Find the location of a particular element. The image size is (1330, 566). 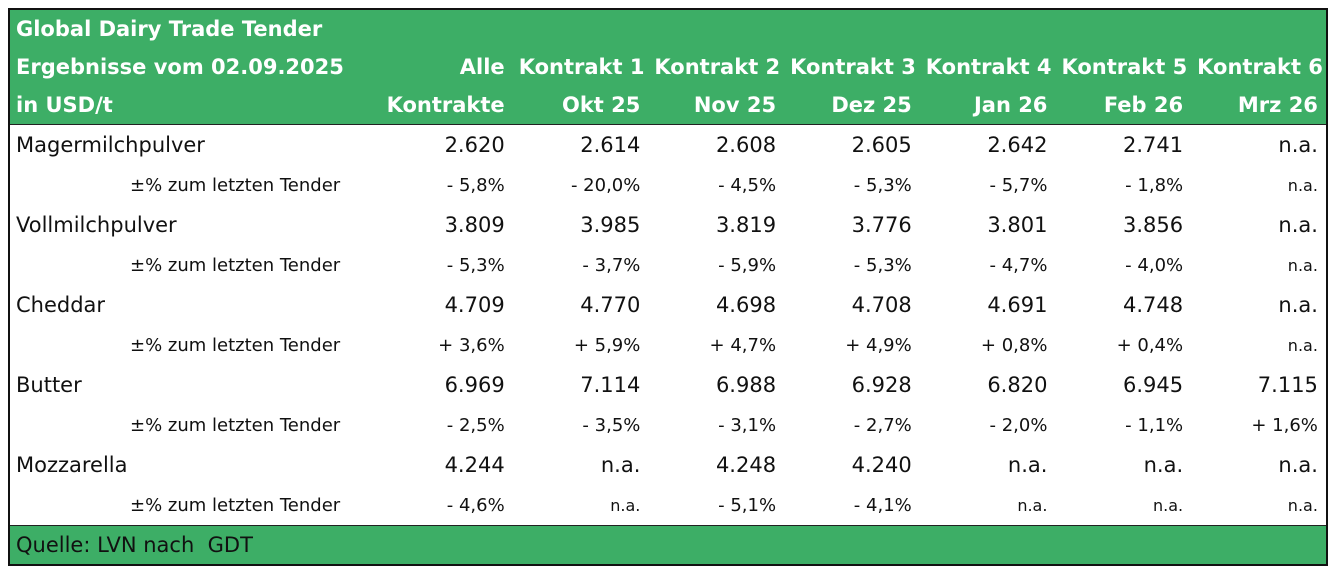

change-cell: + 4,9% is located at coordinates (878, 345).